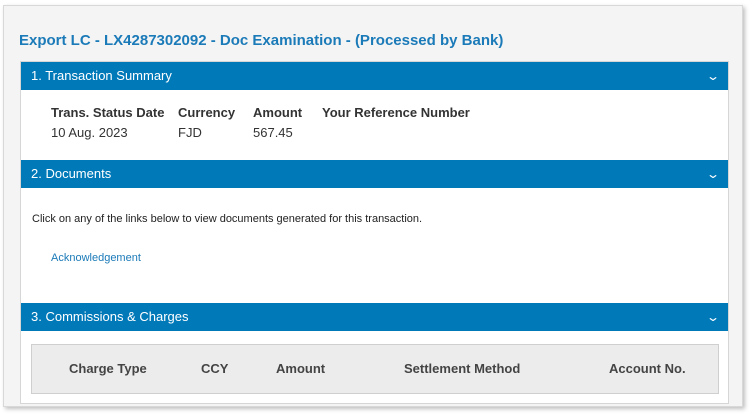 Image resolution: width=752 pixels, height=414 pixels. I want to click on header-reference: Your Reference Number, so click(396, 112).